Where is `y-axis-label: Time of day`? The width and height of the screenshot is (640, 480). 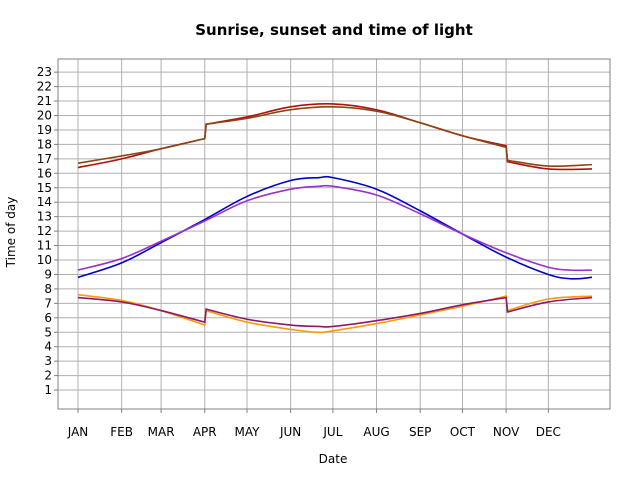 y-axis-label: Time of day is located at coordinates (11, 233).